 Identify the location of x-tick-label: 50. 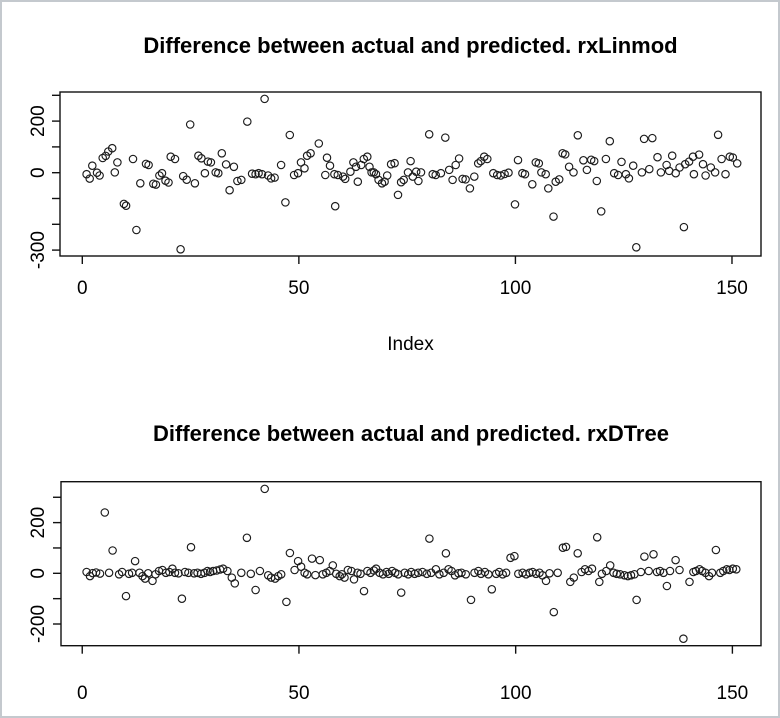
(298, 693).